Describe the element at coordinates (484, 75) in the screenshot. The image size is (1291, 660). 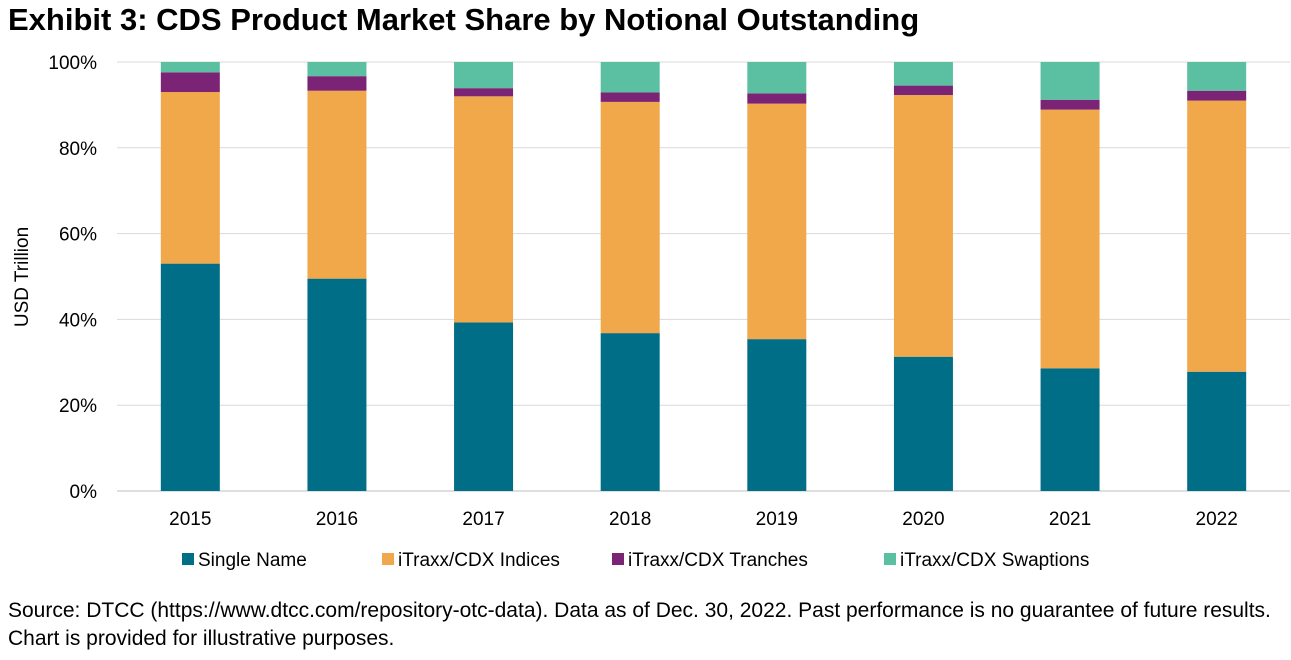
I see `bar-2017-itraxx-cdx-swaptions` at that location.